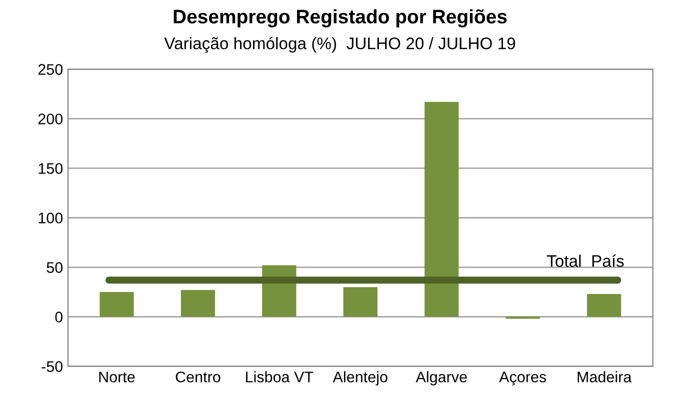 The width and height of the screenshot is (680, 407). I want to click on x-tick-label: Açores, so click(522, 379).